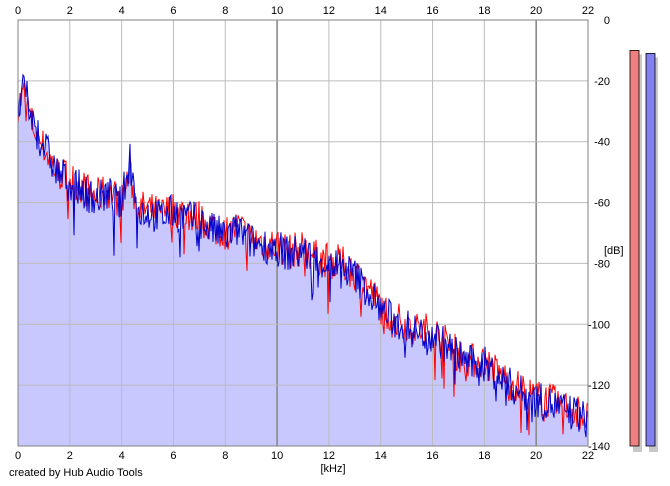  What do you see at coordinates (432, 11) in the screenshot?
I see `x-tick-label-top: 16` at bounding box center [432, 11].